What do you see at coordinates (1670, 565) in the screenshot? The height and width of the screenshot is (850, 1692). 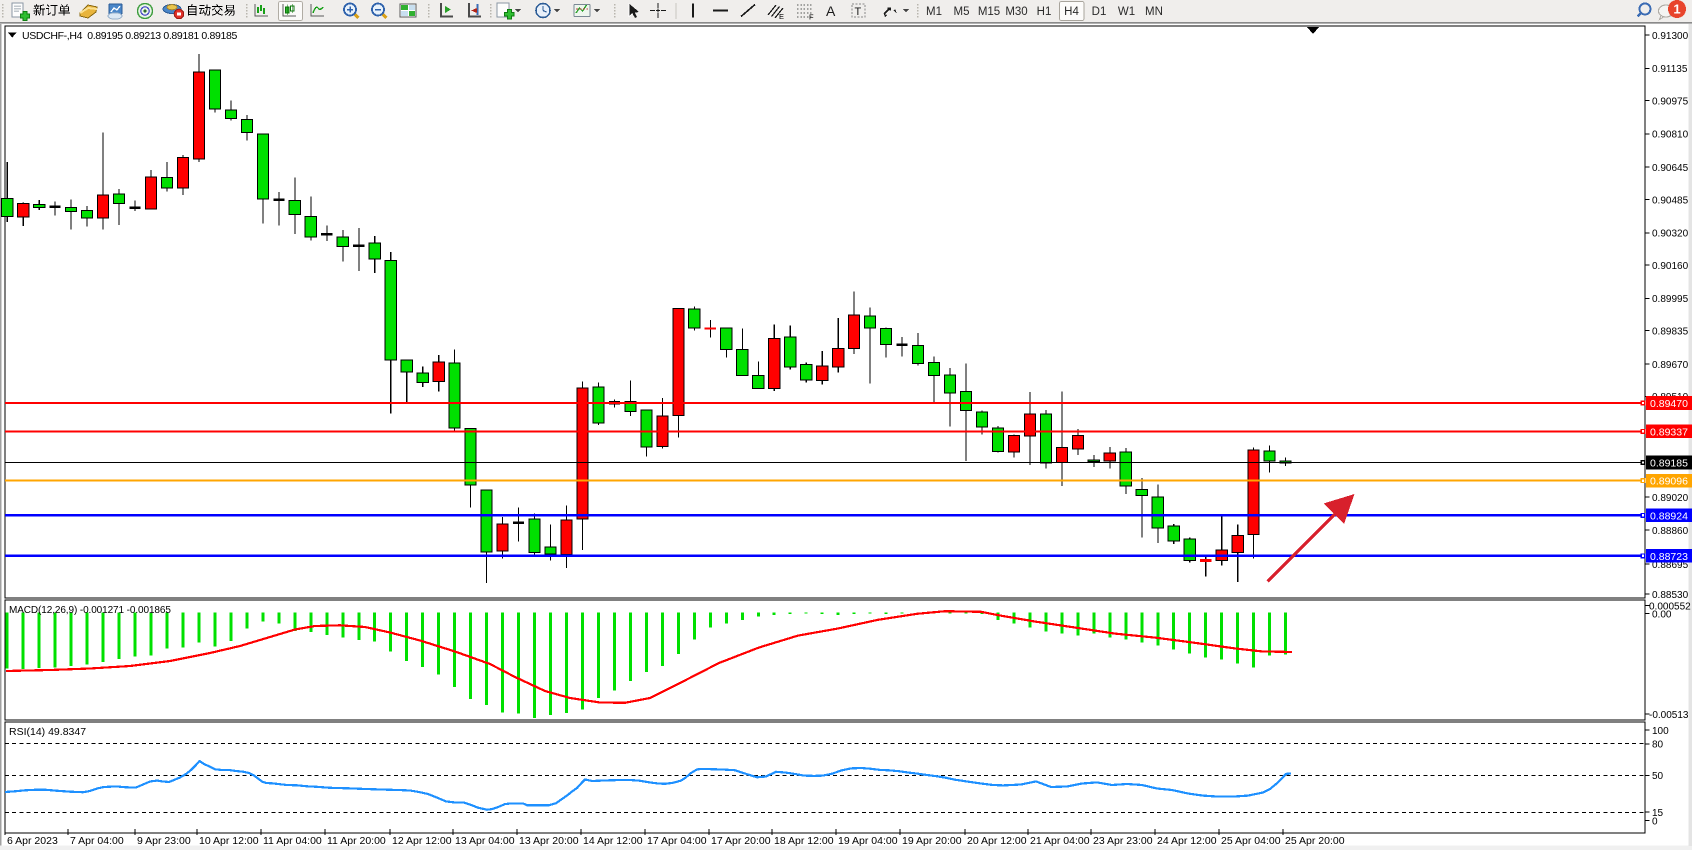 I see `svg-text: 0.88695` at bounding box center [1670, 565].